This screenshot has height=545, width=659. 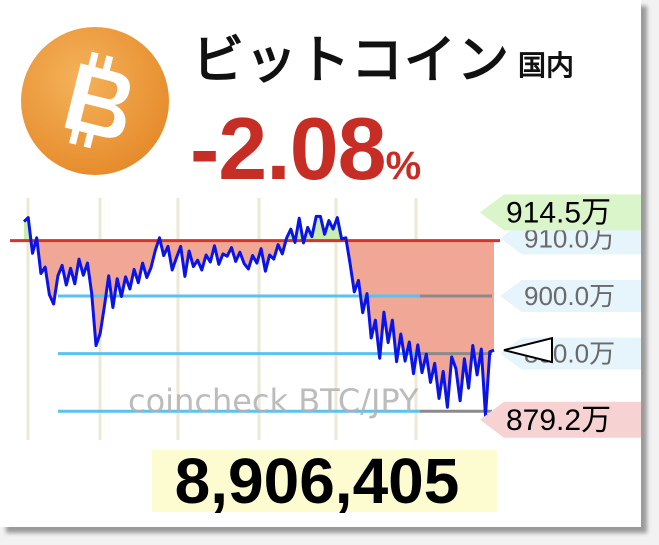 What do you see at coordinates (317, 481) in the screenshot?
I see `current-price: 8,906,405` at bounding box center [317, 481].